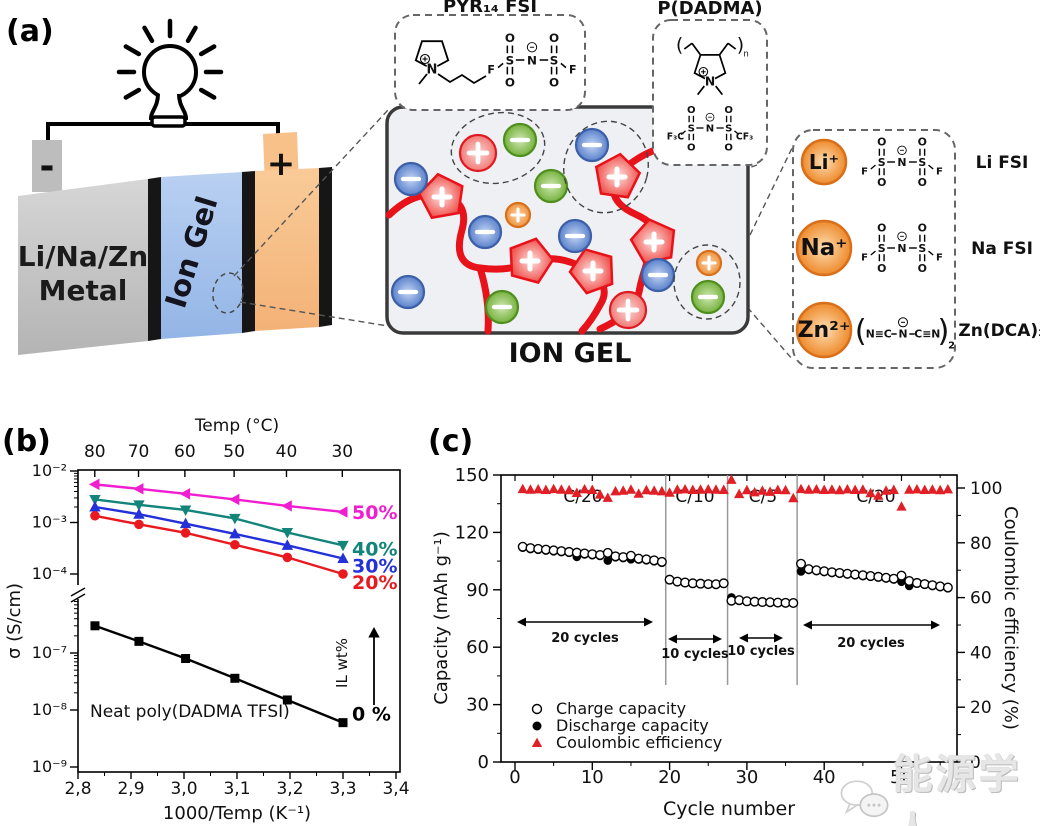 This screenshot has width=1040, height=826. What do you see at coordinates (669, 777) in the screenshot?
I see `x-tick-label: 20` at bounding box center [669, 777].